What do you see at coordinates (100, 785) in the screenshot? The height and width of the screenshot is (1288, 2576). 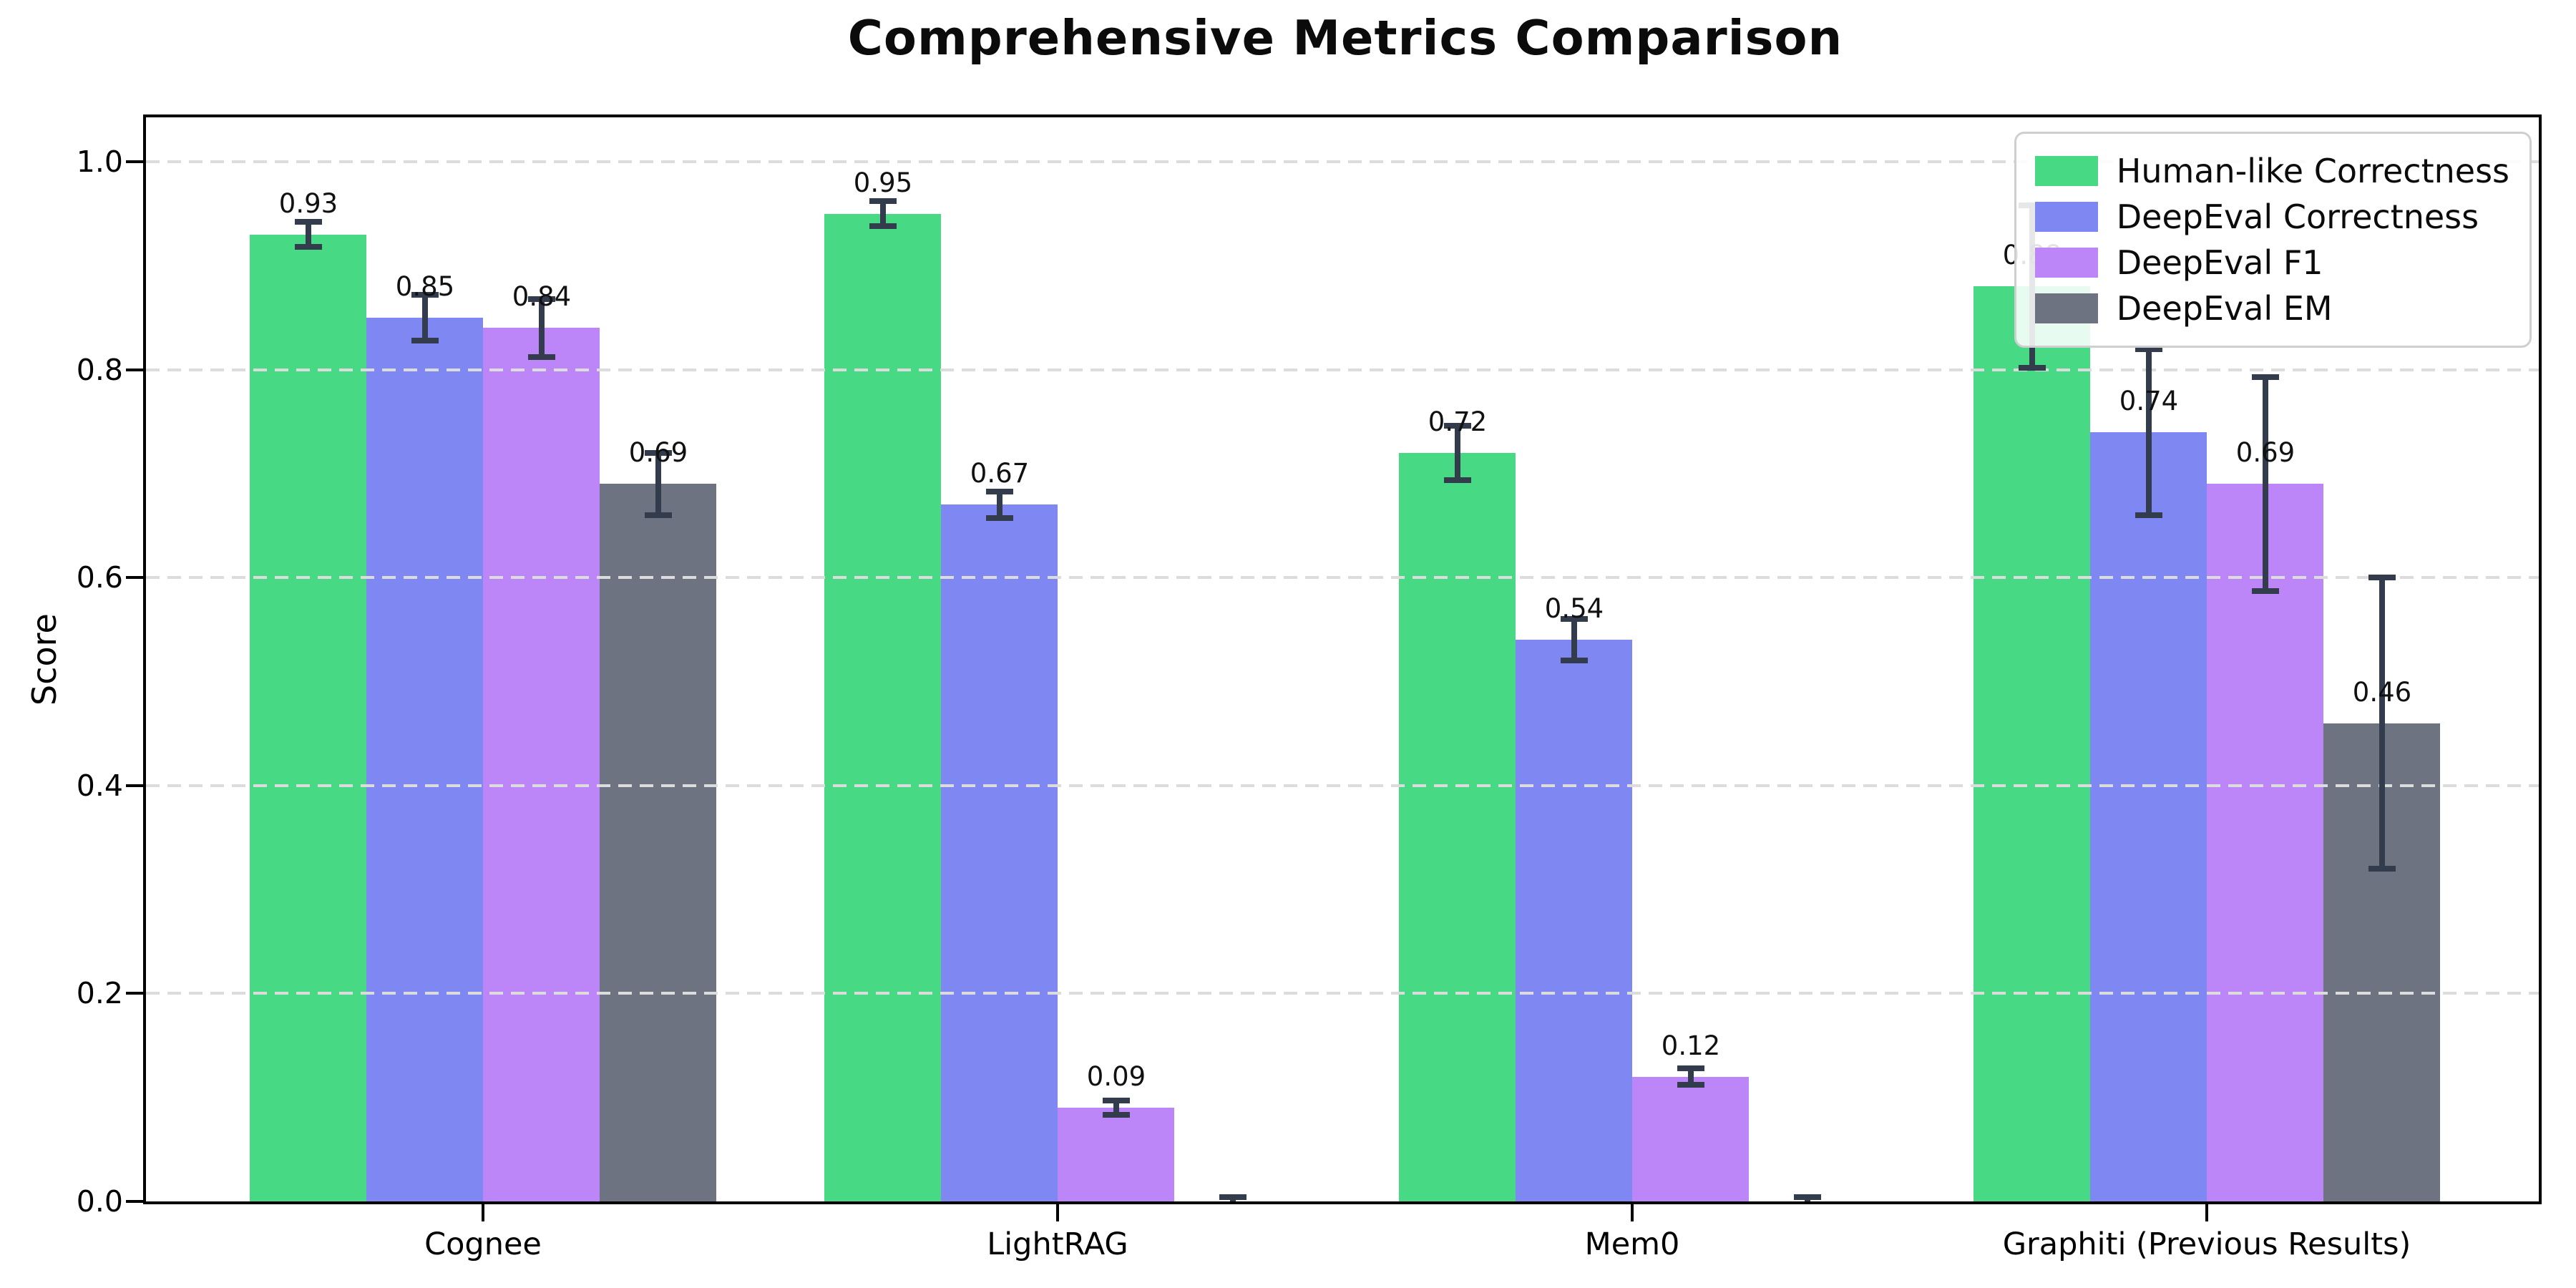 I see `y-tick-label: 0.4` at bounding box center [100, 785].